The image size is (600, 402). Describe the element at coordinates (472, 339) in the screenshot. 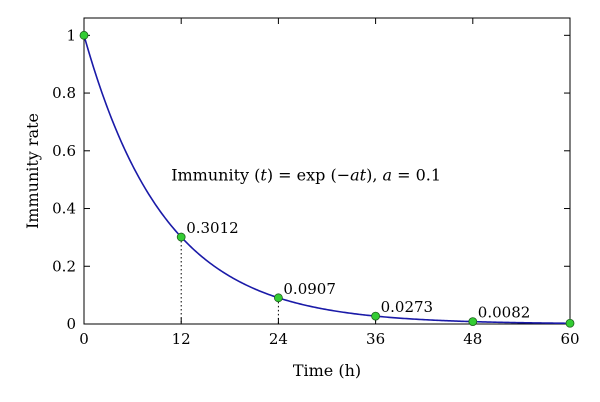

I see `x-tick-label: 48` at that location.